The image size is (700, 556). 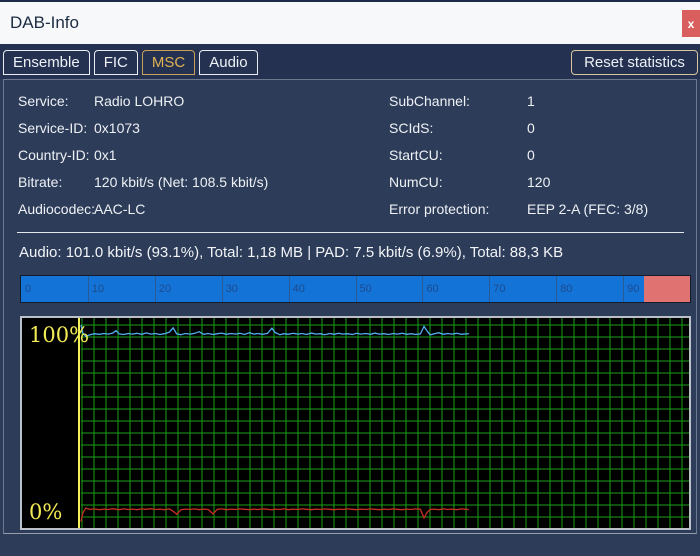 What do you see at coordinates (46, 62) in the screenshot?
I see `tab-ensemble: Ensemble` at bounding box center [46, 62].